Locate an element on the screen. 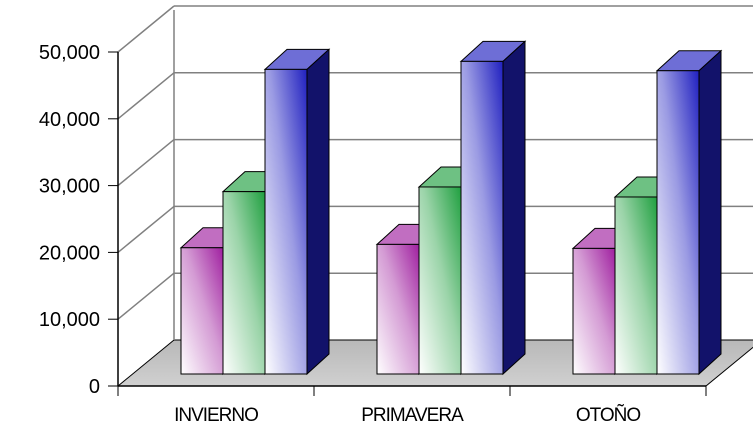  y-tick-label: 30,000 is located at coordinates (69, 187).